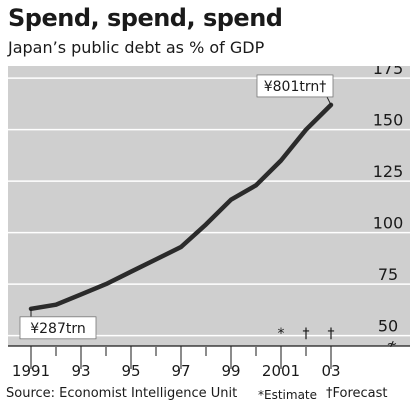 This screenshot has height=412, width=418. I want to click on x-tick-label: 1991, so click(31, 371).